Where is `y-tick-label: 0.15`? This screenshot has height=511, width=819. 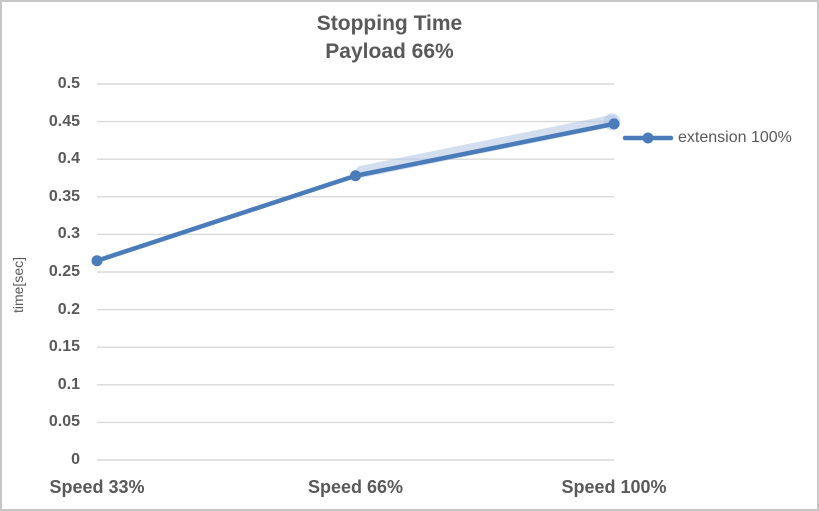
y-tick-label: 0.15 is located at coordinates (64, 347).